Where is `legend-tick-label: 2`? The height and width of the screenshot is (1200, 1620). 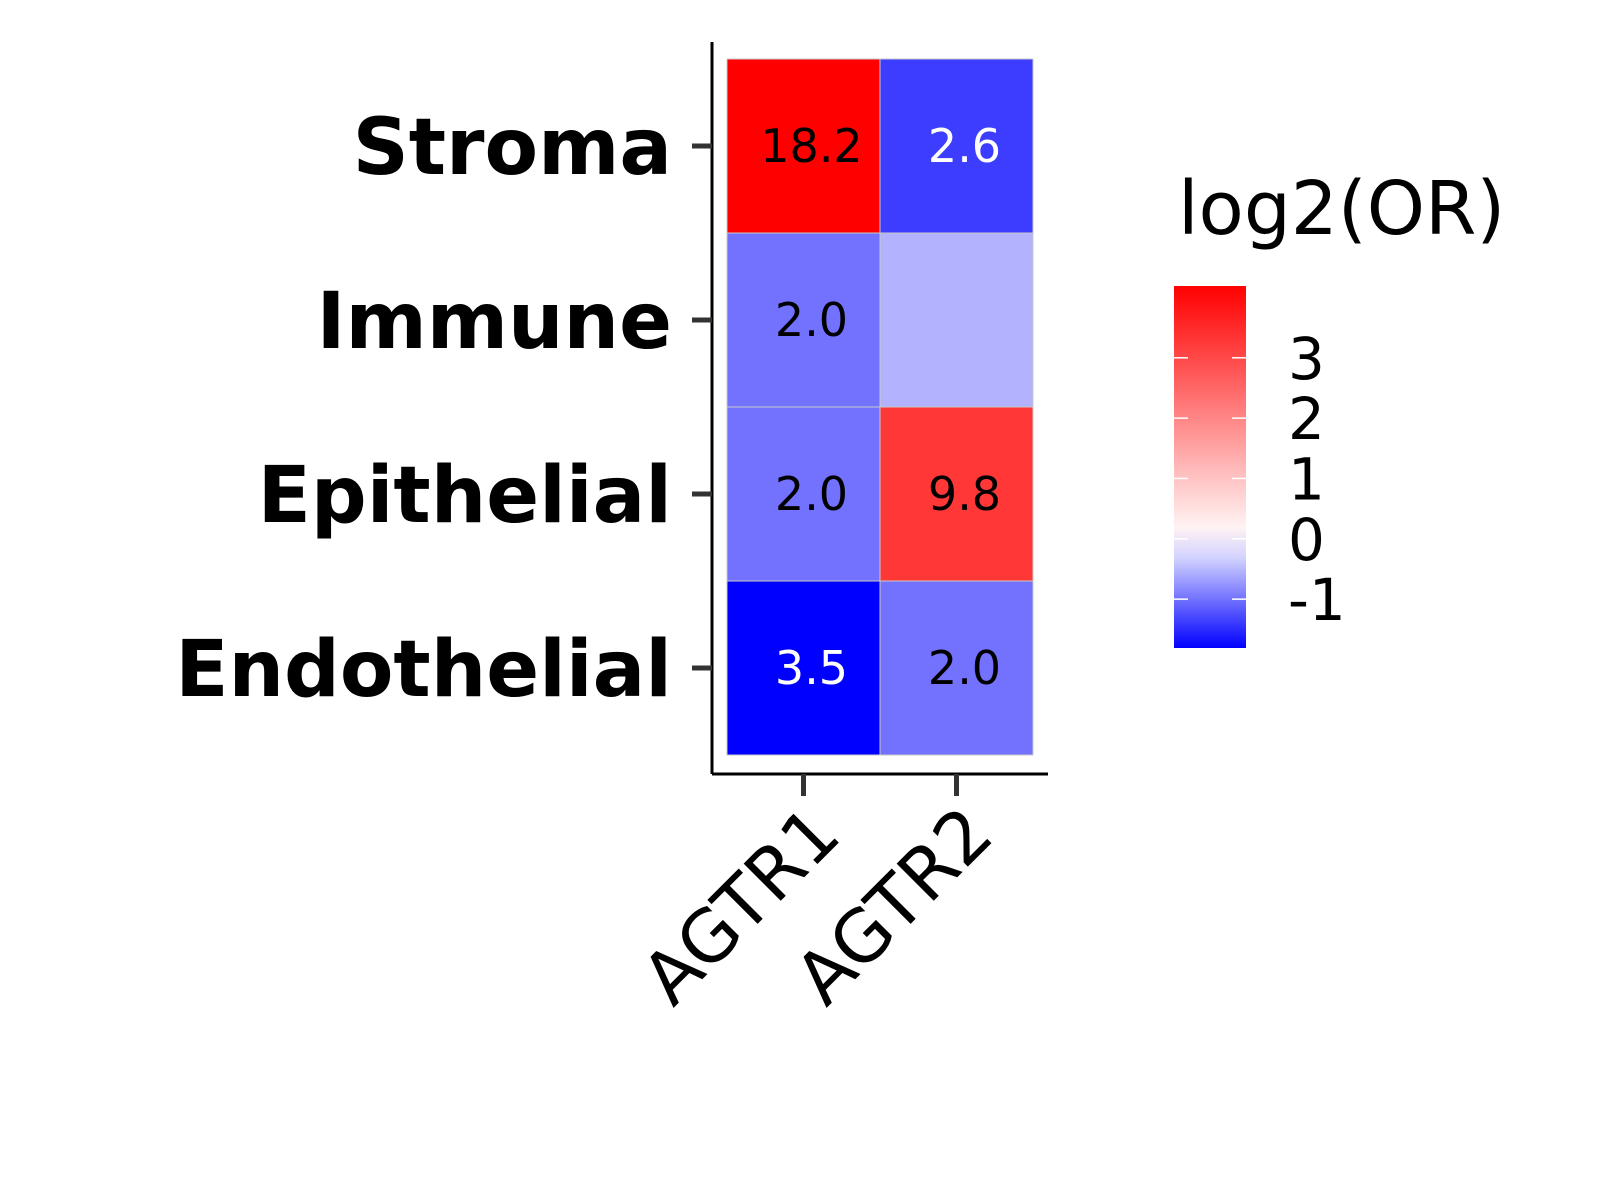 legend-tick-label: 2 is located at coordinates (1306, 419).